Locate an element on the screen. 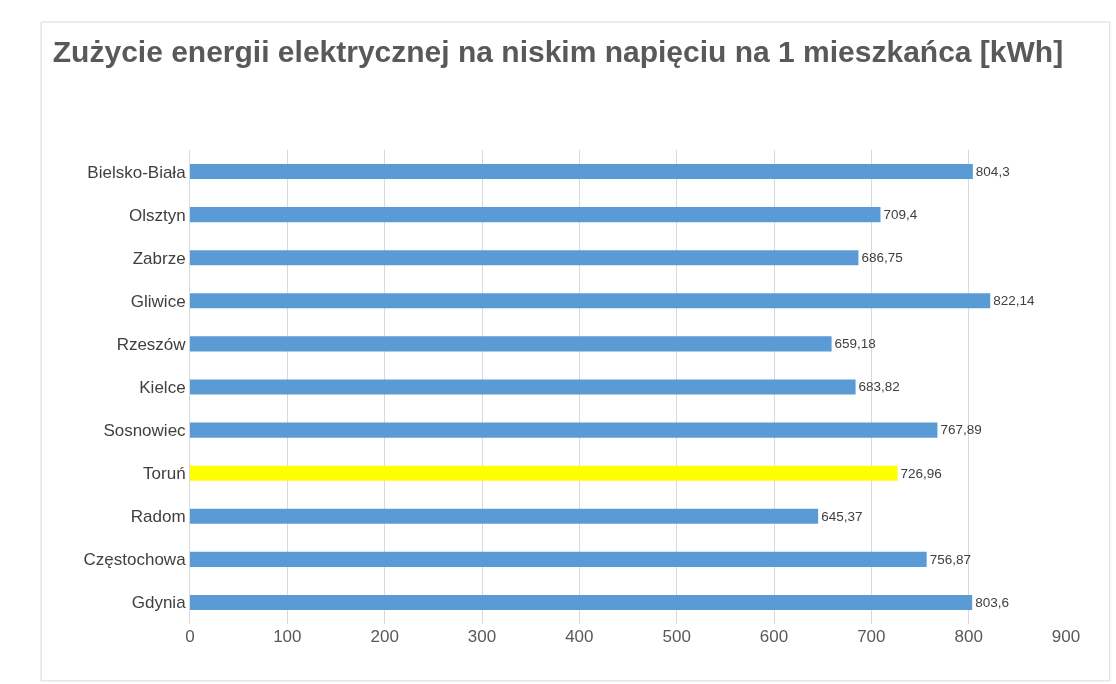 This screenshot has width=1116, height=684. x-tick-label: 900 is located at coordinates (1066, 636).